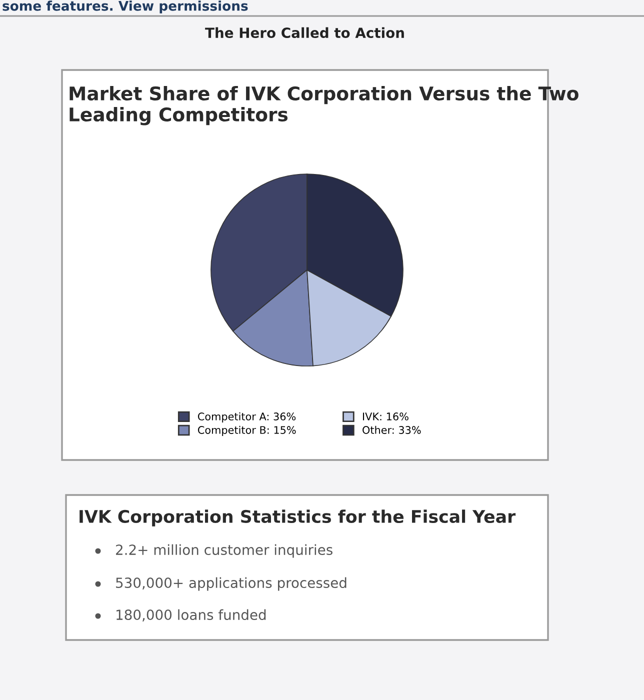 The width and height of the screenshot is (644, 700). What do you see at coordinates (224, 551) in the screenshot?
I see `text: 2.2+ million customer inquiries` at bounding box center [224, 551].